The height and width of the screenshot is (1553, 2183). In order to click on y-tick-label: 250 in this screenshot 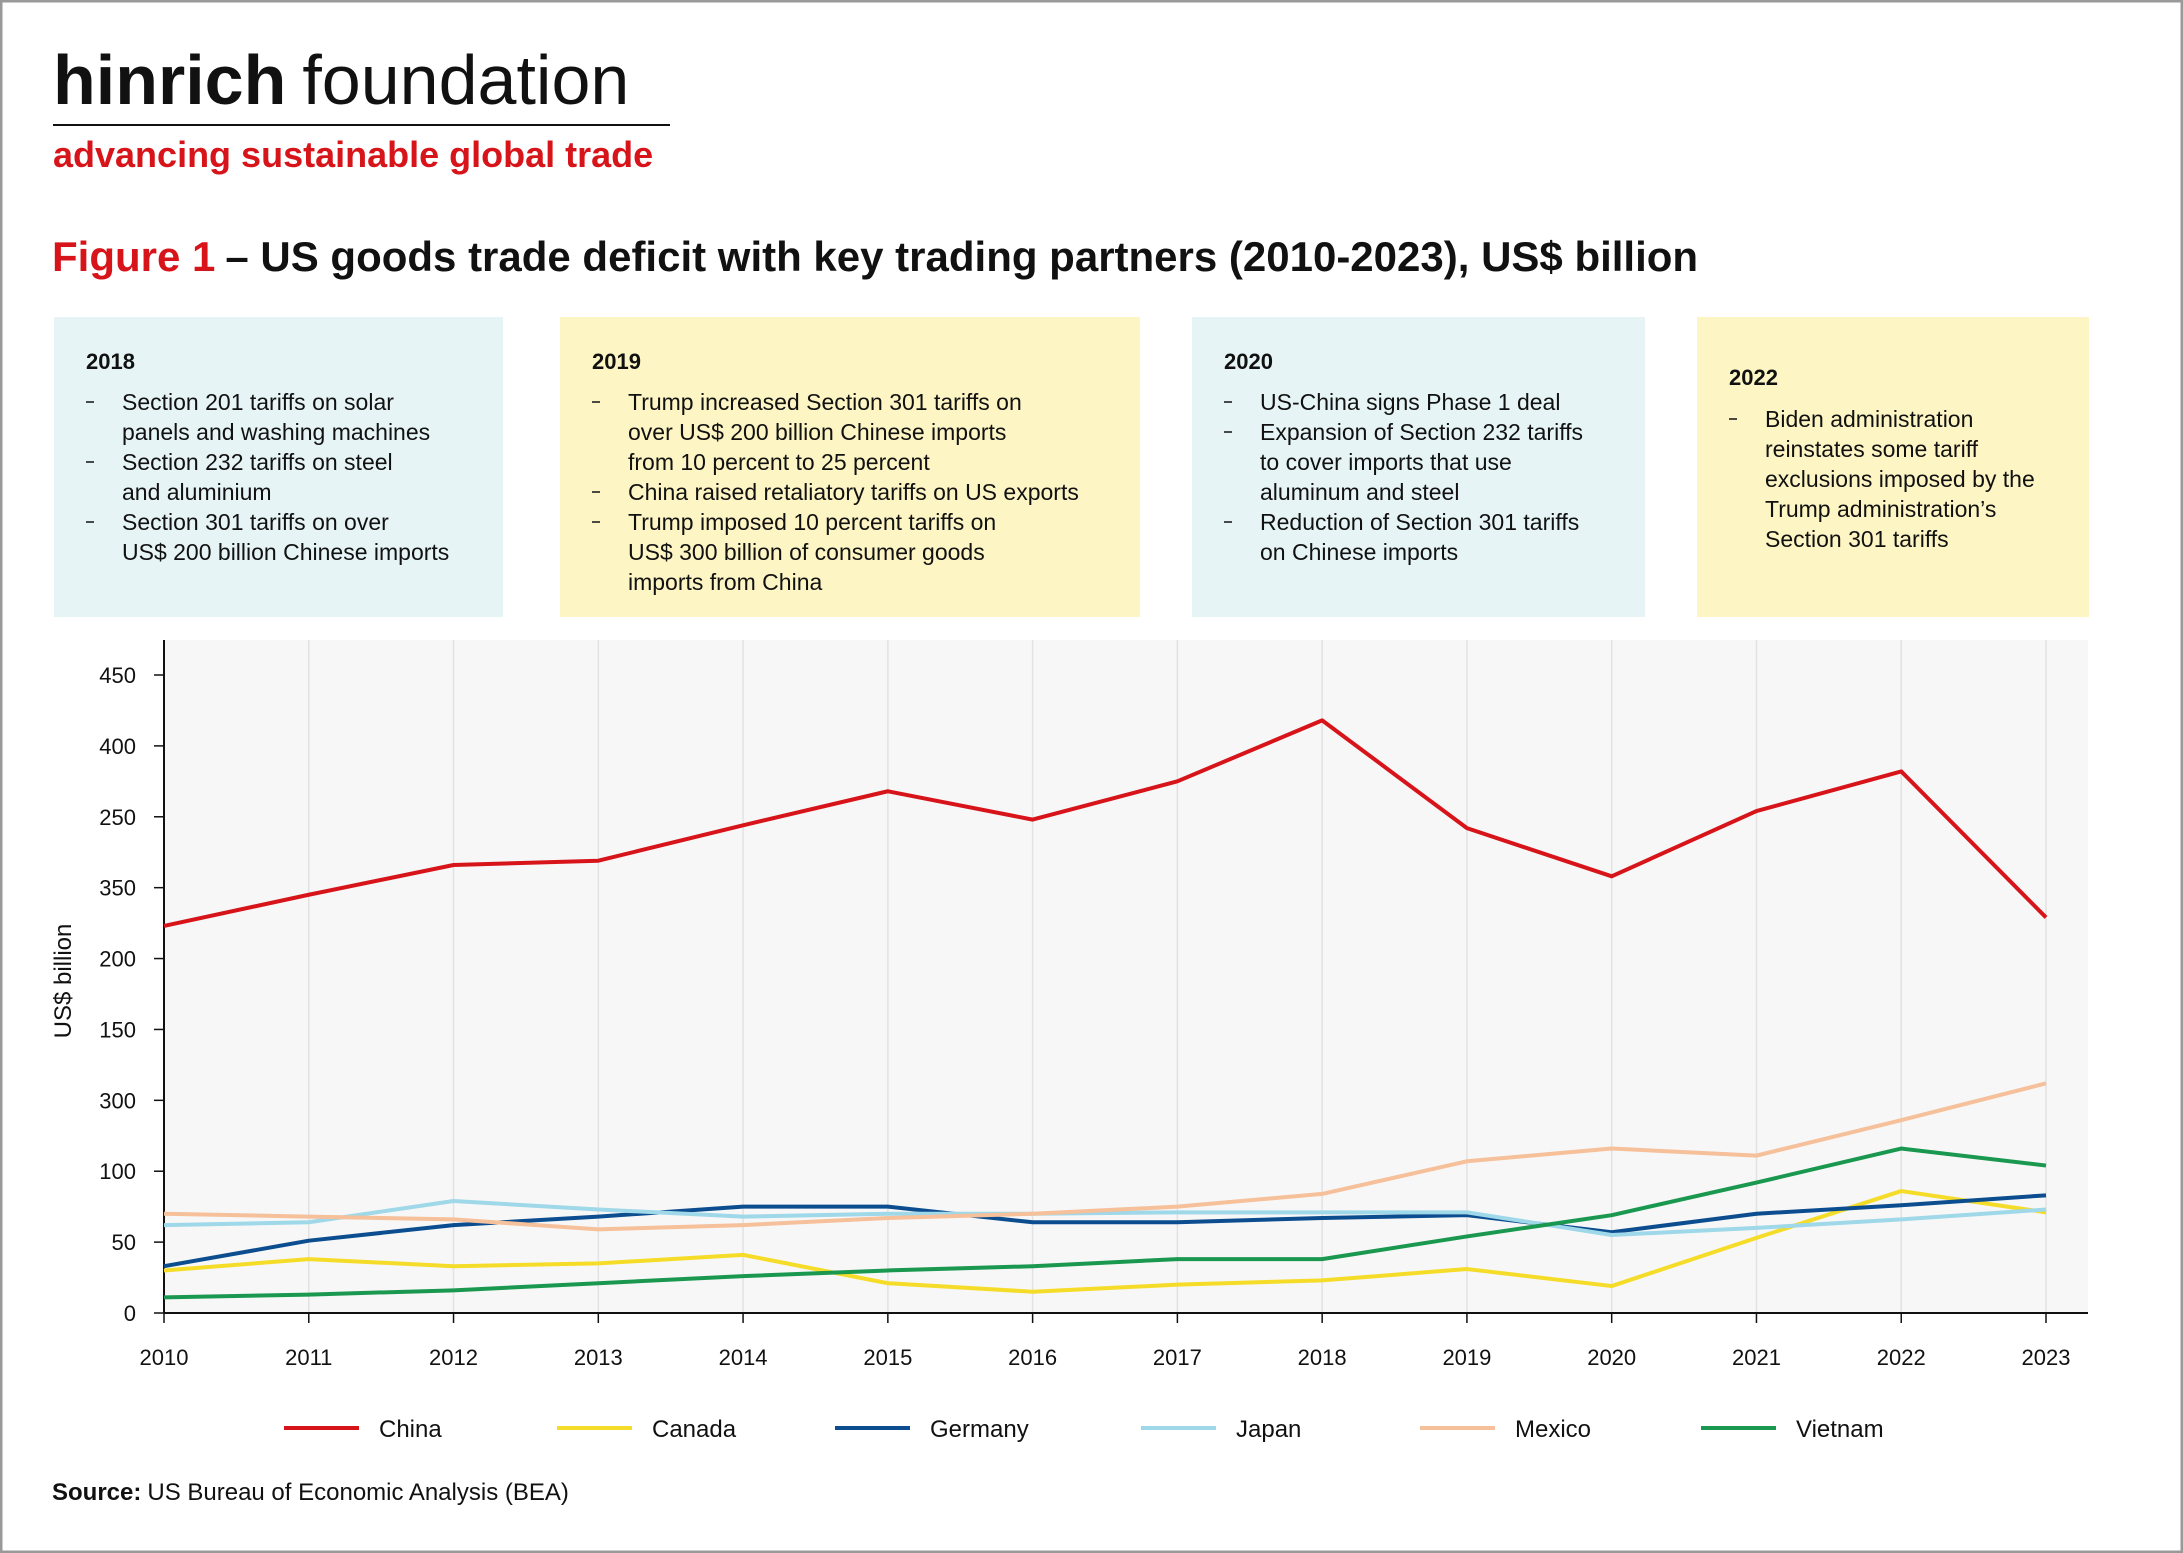, I will do `click(117, 817)`.